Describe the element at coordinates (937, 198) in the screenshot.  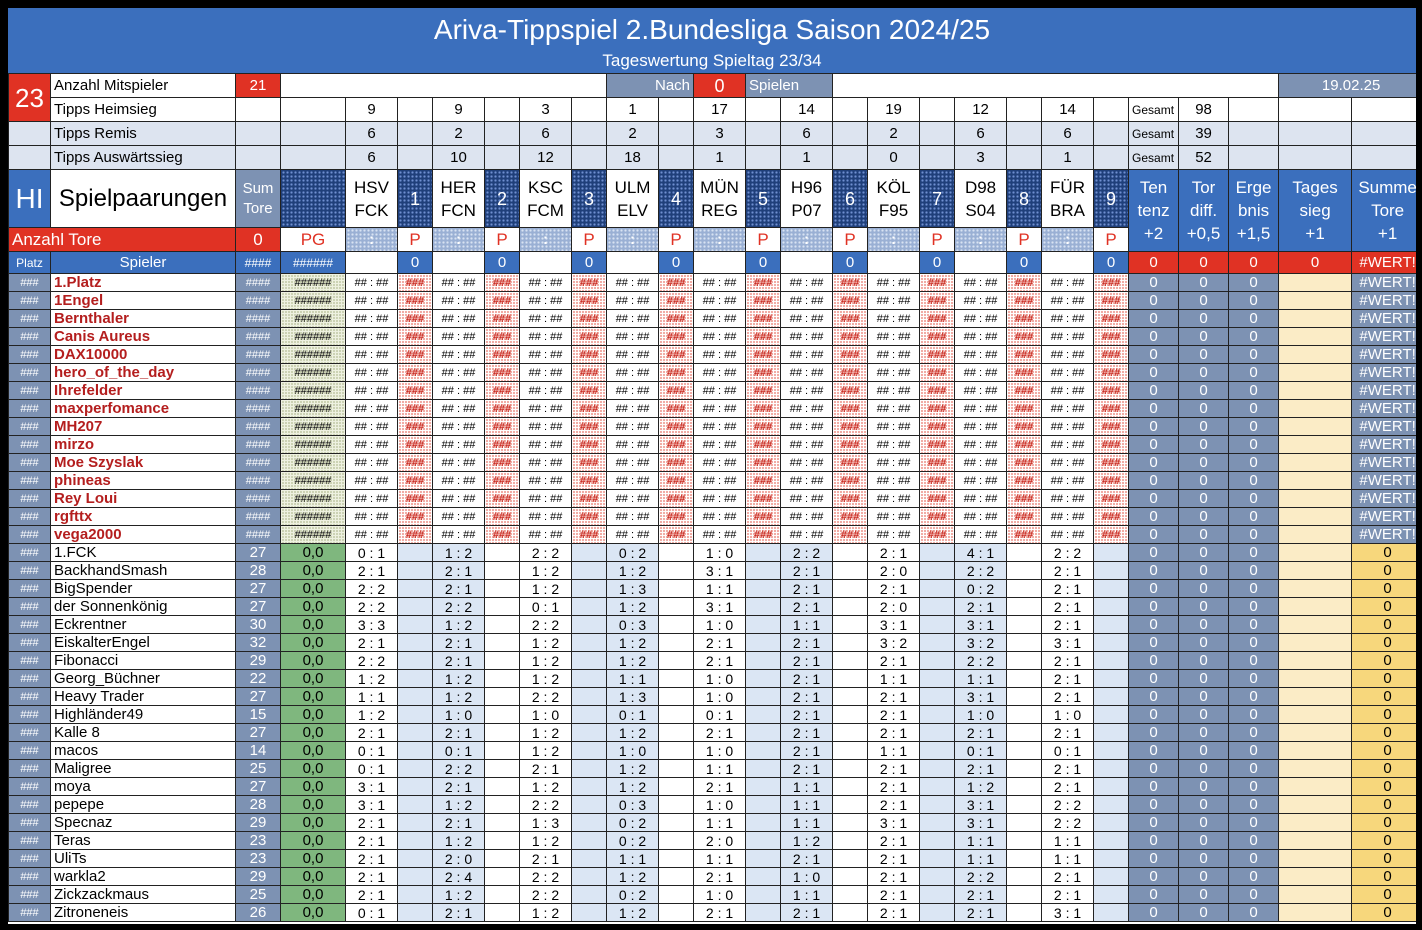
I see `match-number: 7` at that location.